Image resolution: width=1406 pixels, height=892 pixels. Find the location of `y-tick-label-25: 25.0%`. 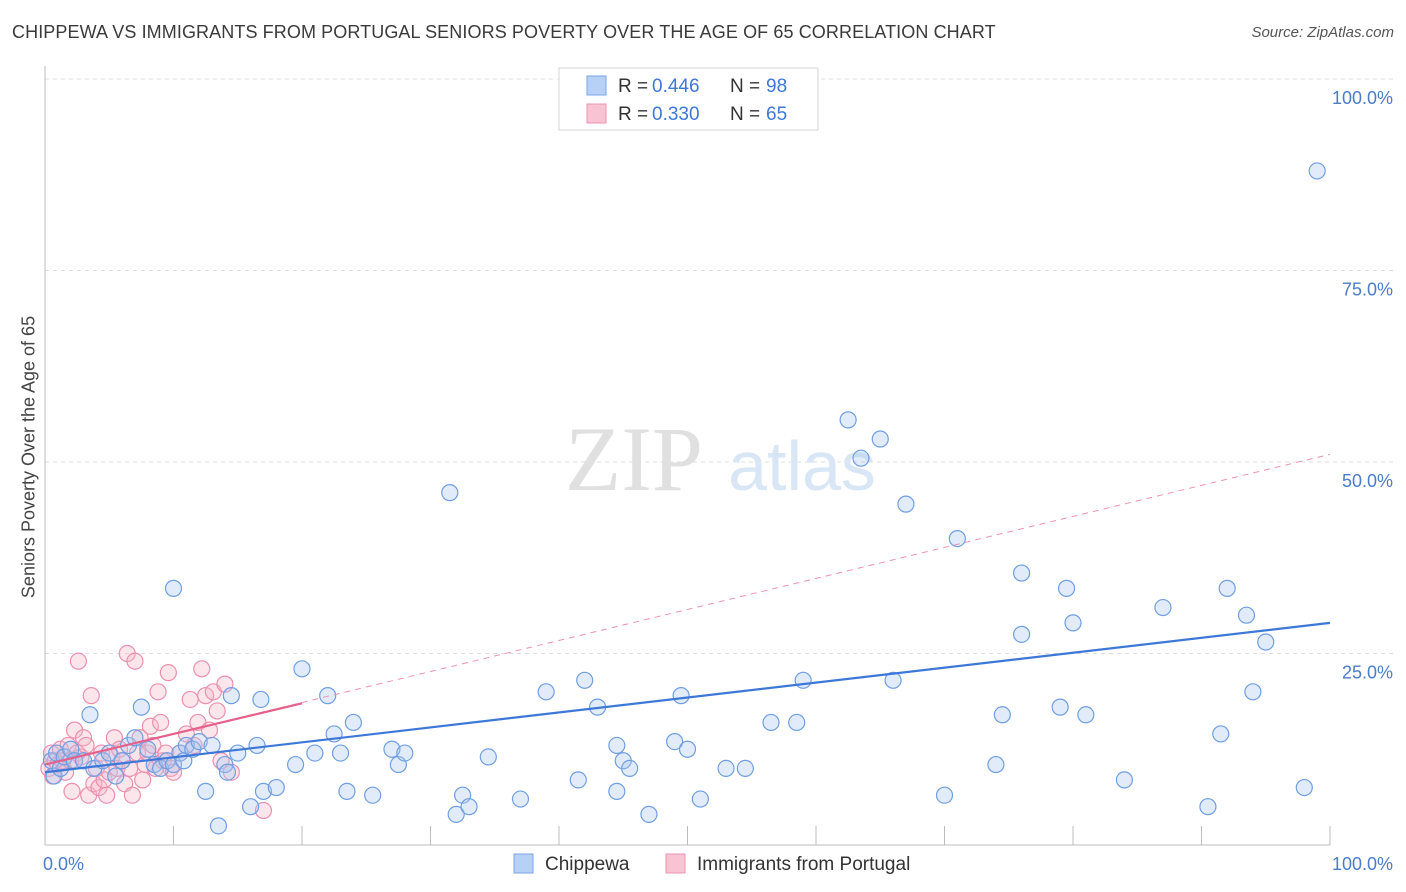

y-tick-label-25: 25.0% is located at coordinates (1367, 673).